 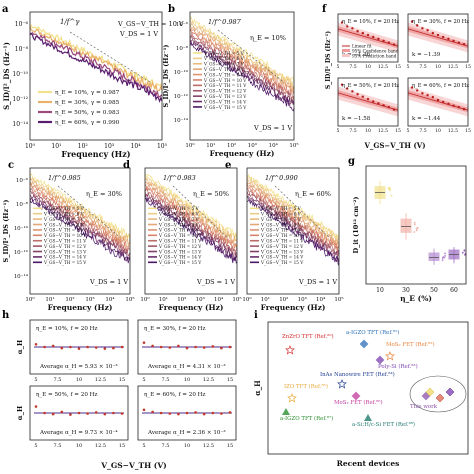 What do you see at coordinates (21, 252) in the screenshot?
I see `y-tick-label: 10⁻¹²` at bounding box center [21, 252].